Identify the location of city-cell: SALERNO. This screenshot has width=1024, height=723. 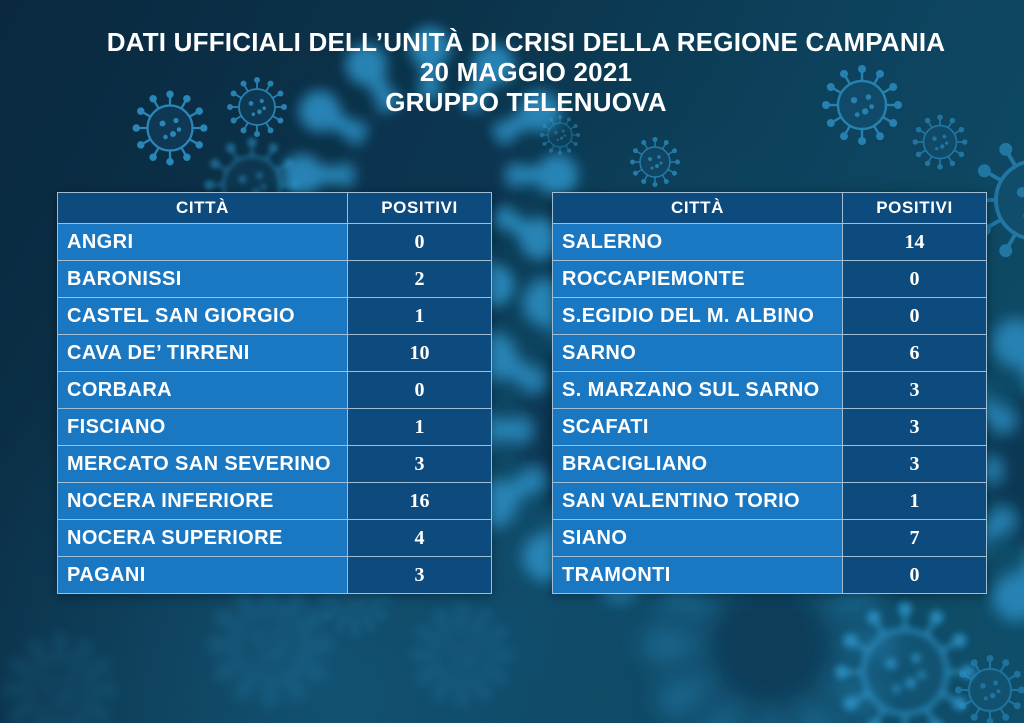
(697, 242).